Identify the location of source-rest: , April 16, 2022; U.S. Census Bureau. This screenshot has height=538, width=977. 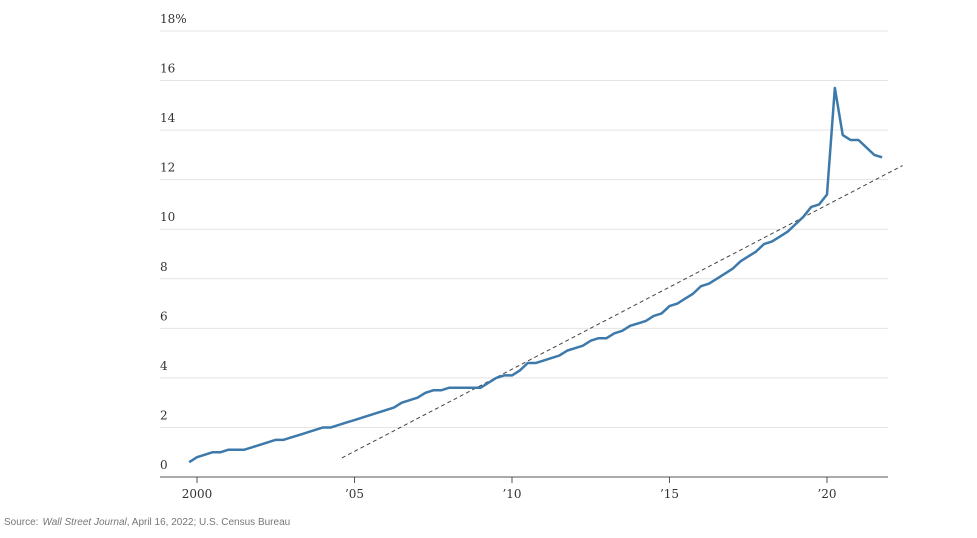
(208, 522).